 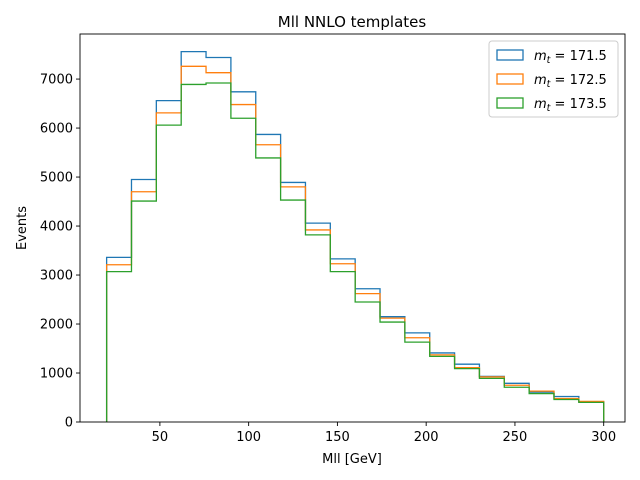 I want to click on chart-title: Mll NNLO templates, so click(x=352, y=22).